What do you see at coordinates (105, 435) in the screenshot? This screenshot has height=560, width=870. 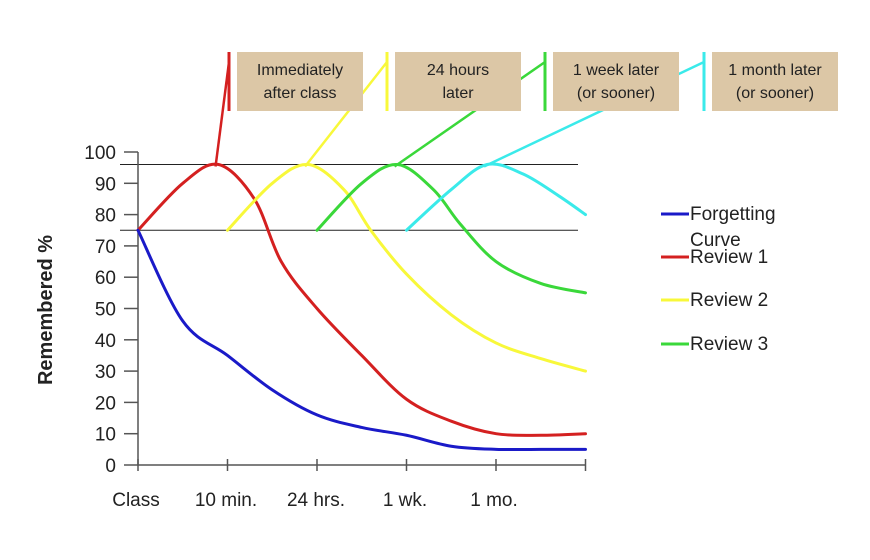 I see `y-tick-label-10: 10` at bounding box center [105, 435].